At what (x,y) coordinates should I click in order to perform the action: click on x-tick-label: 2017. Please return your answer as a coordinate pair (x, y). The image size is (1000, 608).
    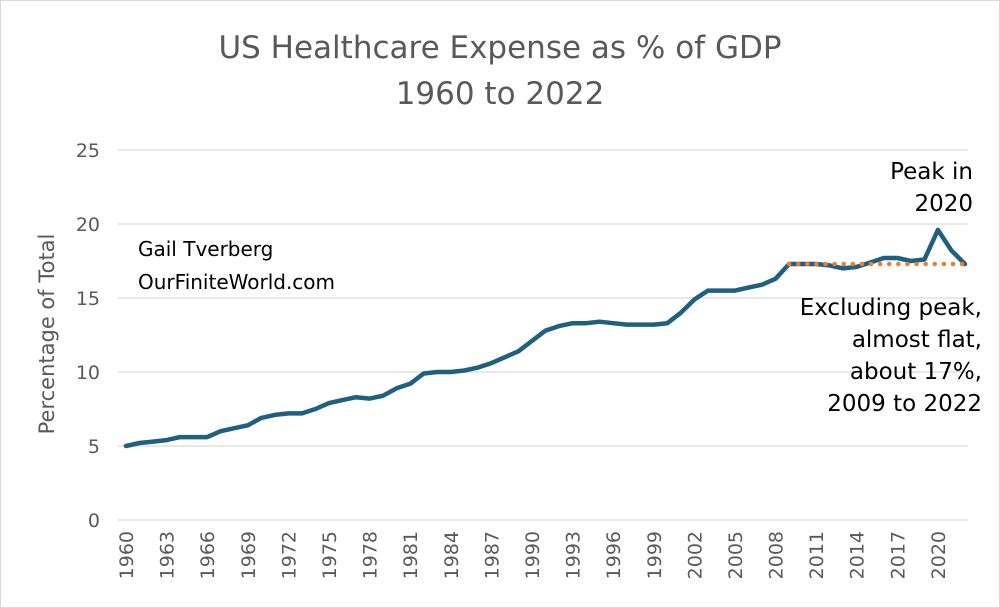
    Looking at the image, I should click on (898, 555).